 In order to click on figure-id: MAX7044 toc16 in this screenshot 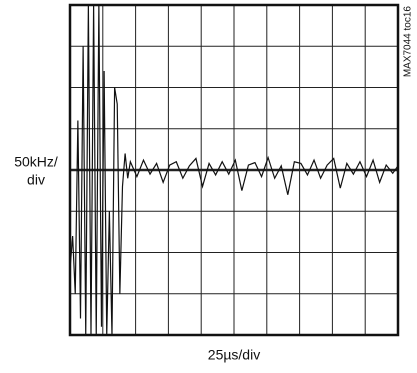, I will do `click(408, 42)`.